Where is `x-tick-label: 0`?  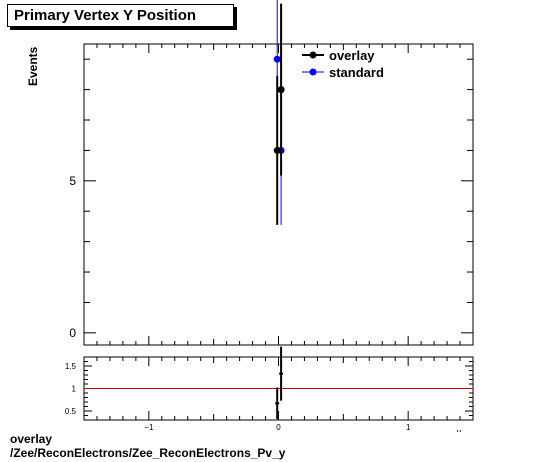
x-tick-label: 0 is located at coordinates (278, 427).